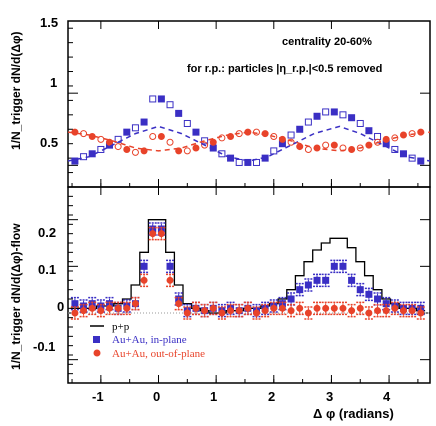 Image resolution: width=436 pixels, height=426 pixels. What do you see at coordinates (49, 142) in the screenshot?
I see `top-ytick-label: 0.5` at bounding box center [49, 142].